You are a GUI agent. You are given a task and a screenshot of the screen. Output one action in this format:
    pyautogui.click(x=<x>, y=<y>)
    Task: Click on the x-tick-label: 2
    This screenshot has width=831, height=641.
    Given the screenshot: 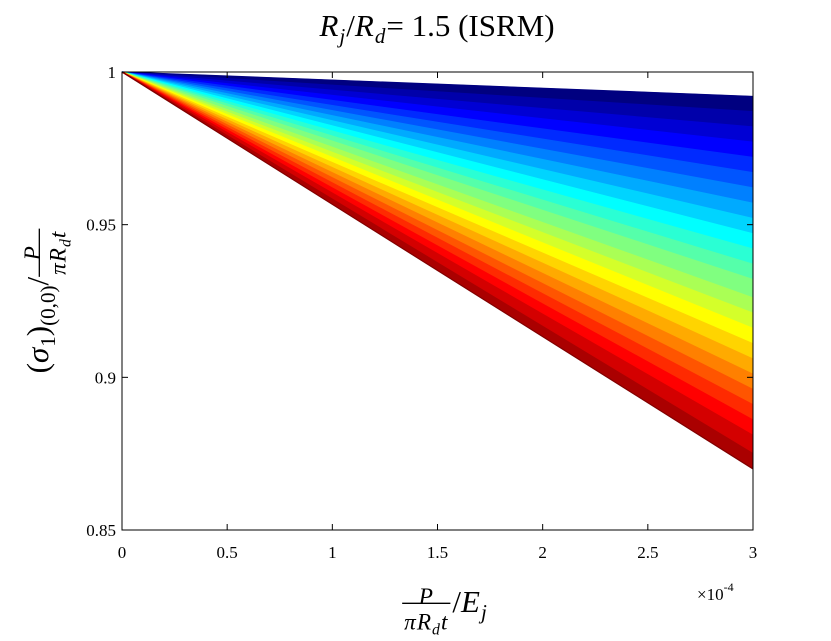 What is the action you would take?
    pyautogui.click(x=542, y=552)
    